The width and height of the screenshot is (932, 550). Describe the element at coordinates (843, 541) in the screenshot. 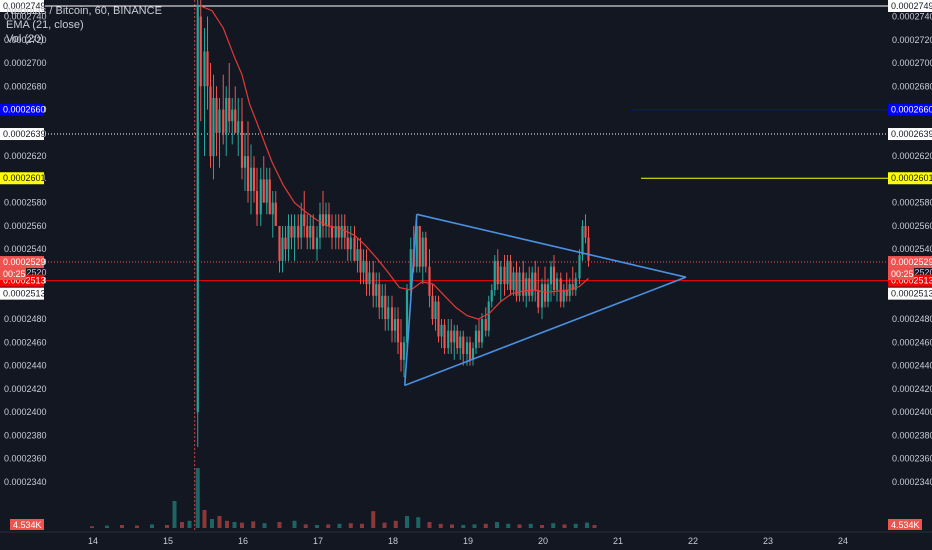

I see `x-tick-10: 24` at that location.